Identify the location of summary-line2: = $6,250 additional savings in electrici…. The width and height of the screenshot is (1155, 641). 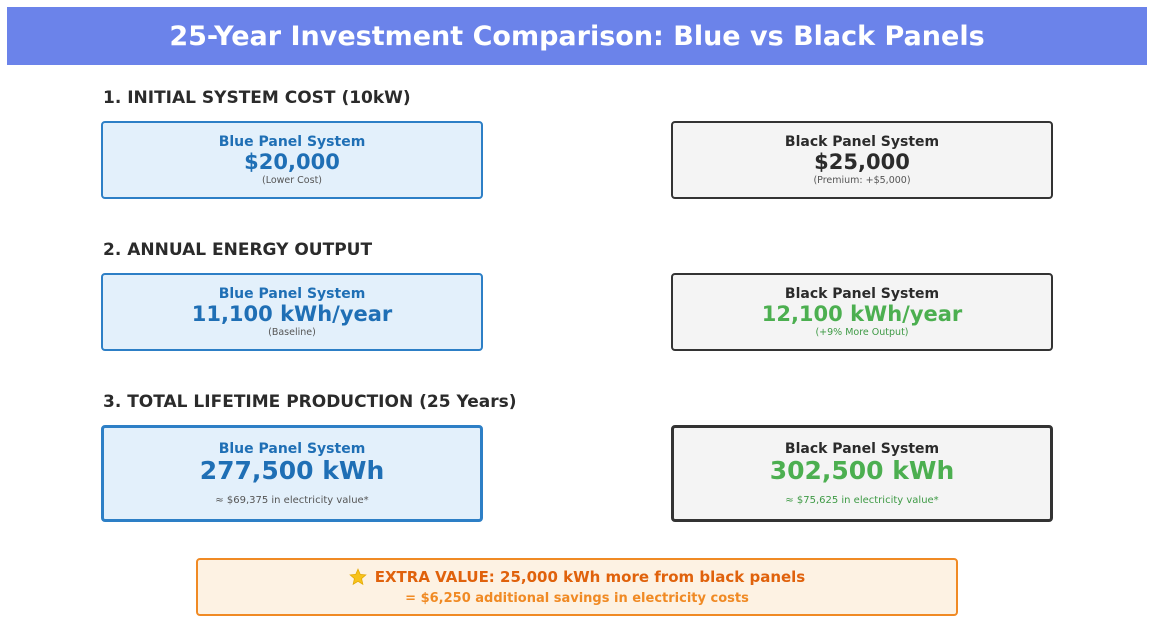
(577, 598).